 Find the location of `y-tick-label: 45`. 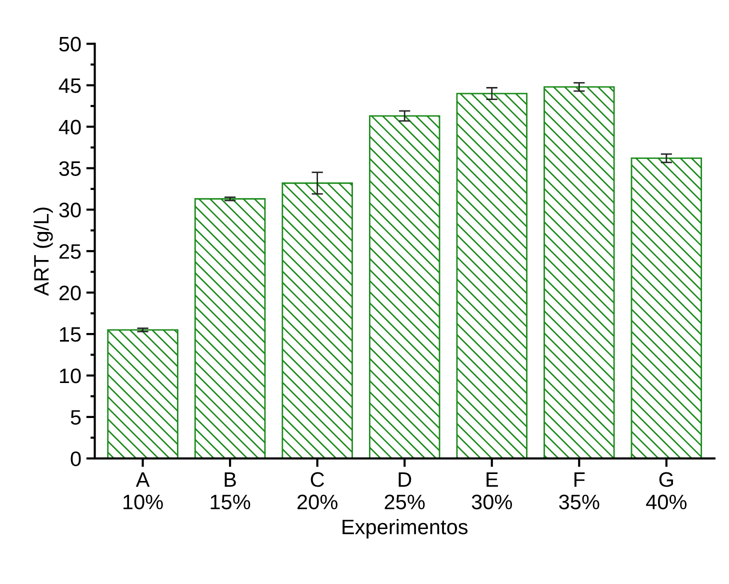

y-tick-label: 45 is located at coordinates (69, 86).